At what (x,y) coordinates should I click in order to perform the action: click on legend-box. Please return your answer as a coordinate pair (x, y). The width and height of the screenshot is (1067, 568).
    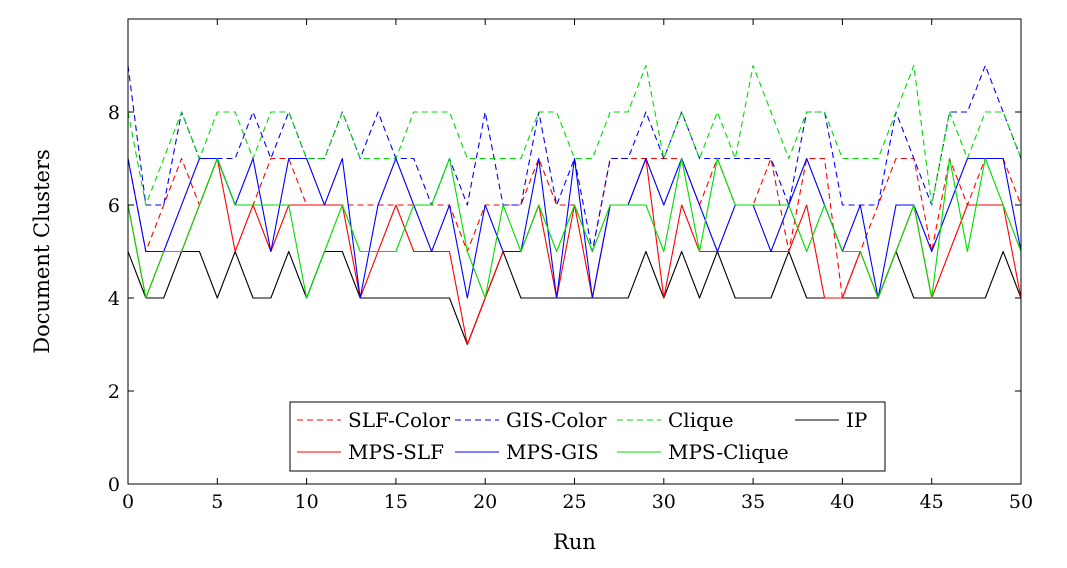
    Looking at the image, I should click on (587, 436).